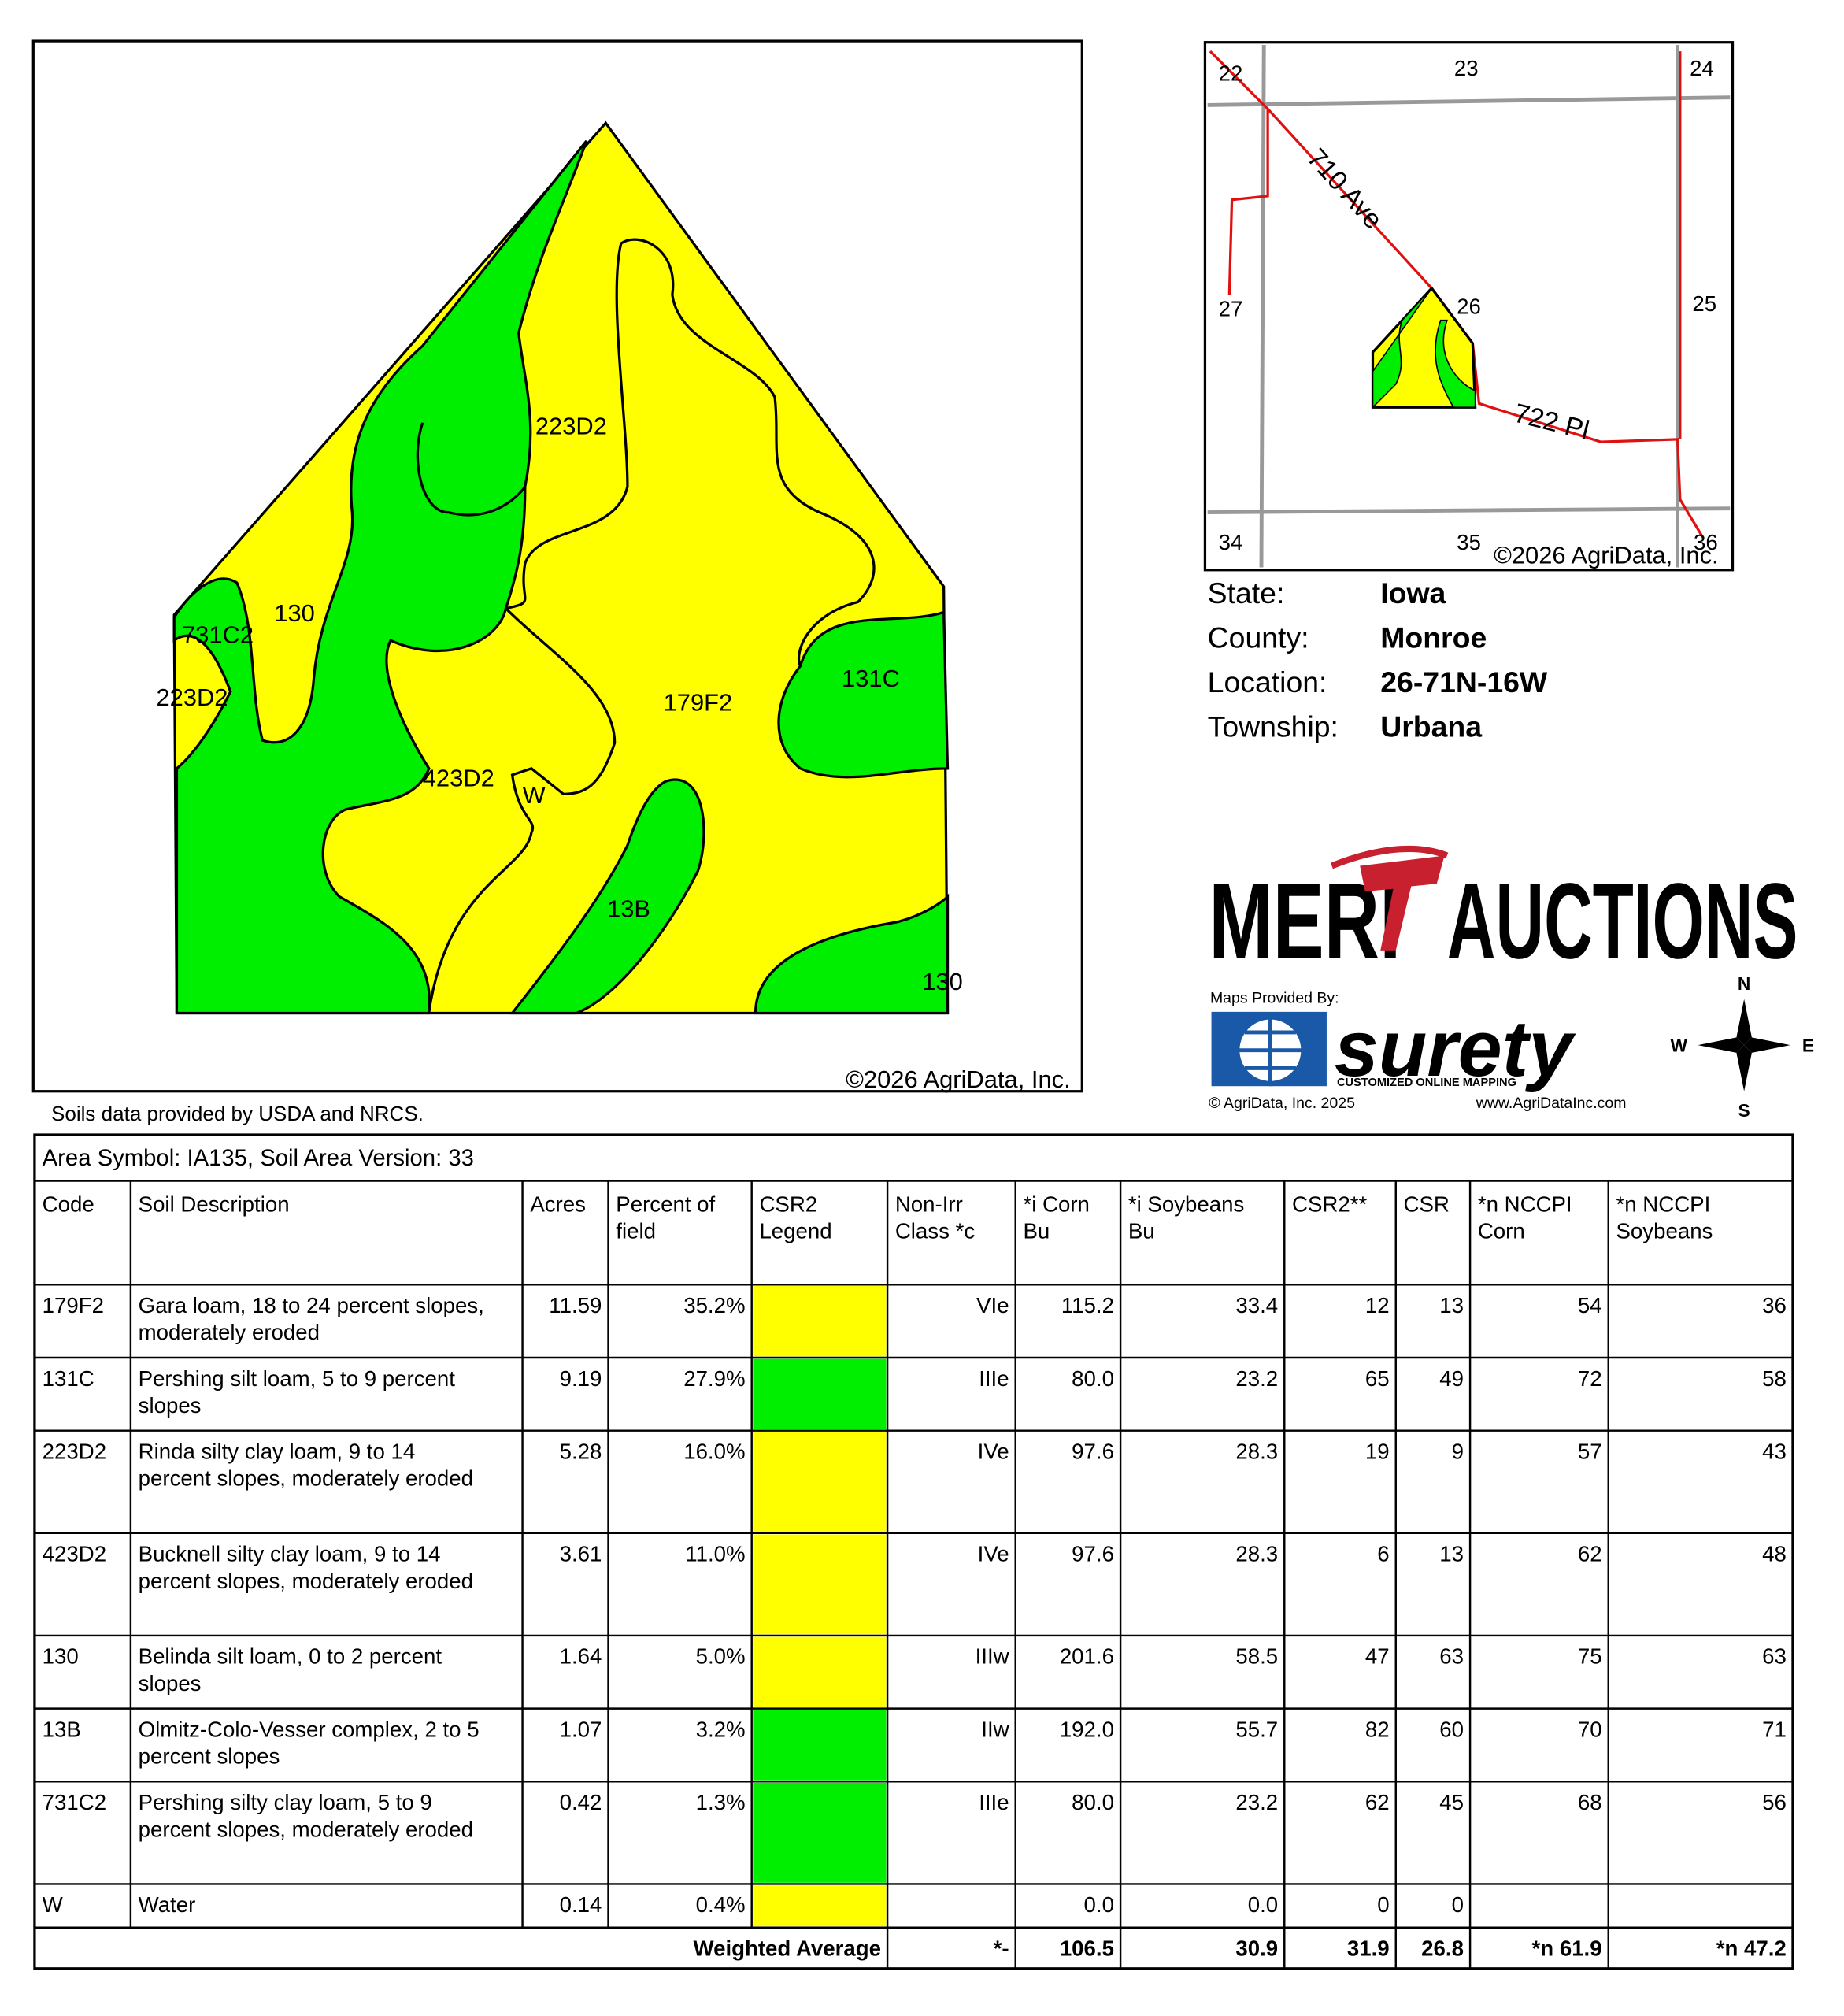 The image size is (1844, 2016). I want to click on cell-csr2: 62, so click(1377, 1802).